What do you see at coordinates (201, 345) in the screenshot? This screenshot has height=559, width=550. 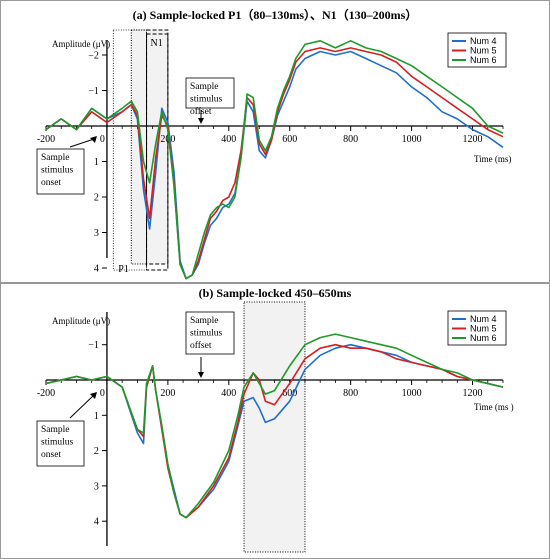 I see `annotation-text-line: offset` at bounding box center [201, 345].